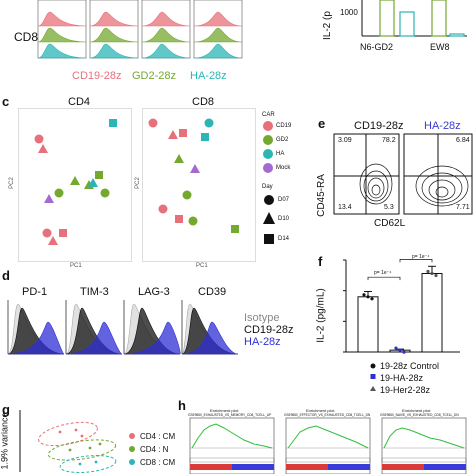 The height and width of the screenshot is (474, 474). What do you see at coordinates (389, 140) in the screenshot?
I see `flow-q-cd19-ur: 78.2` at bounding box center [389, 140].